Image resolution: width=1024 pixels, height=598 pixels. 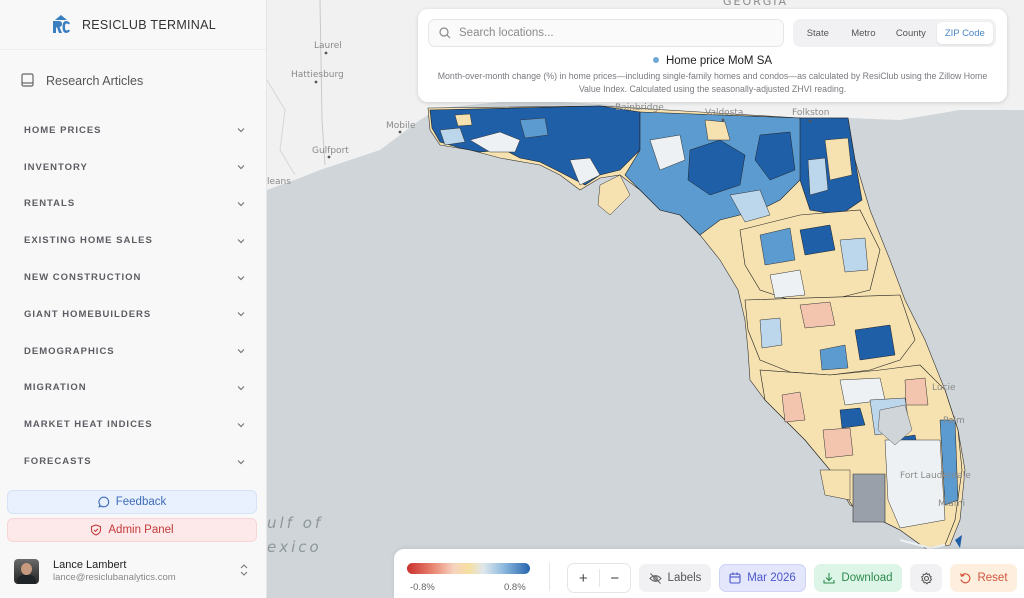 I want to click on research-articles-link: Research Articles, so click(x=133, y=81).